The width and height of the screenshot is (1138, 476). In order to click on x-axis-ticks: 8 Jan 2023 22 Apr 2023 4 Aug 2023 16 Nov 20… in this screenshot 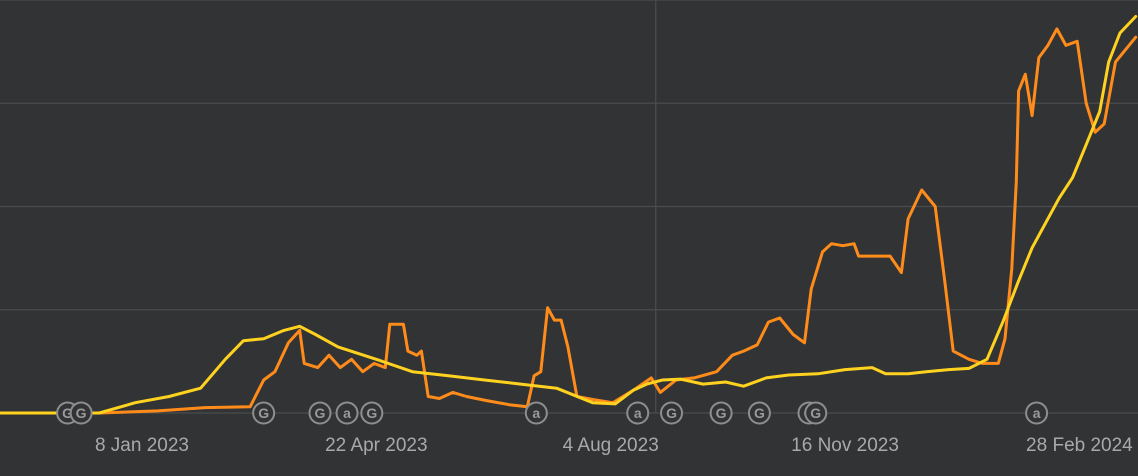, I will do `click(614, 445)`.